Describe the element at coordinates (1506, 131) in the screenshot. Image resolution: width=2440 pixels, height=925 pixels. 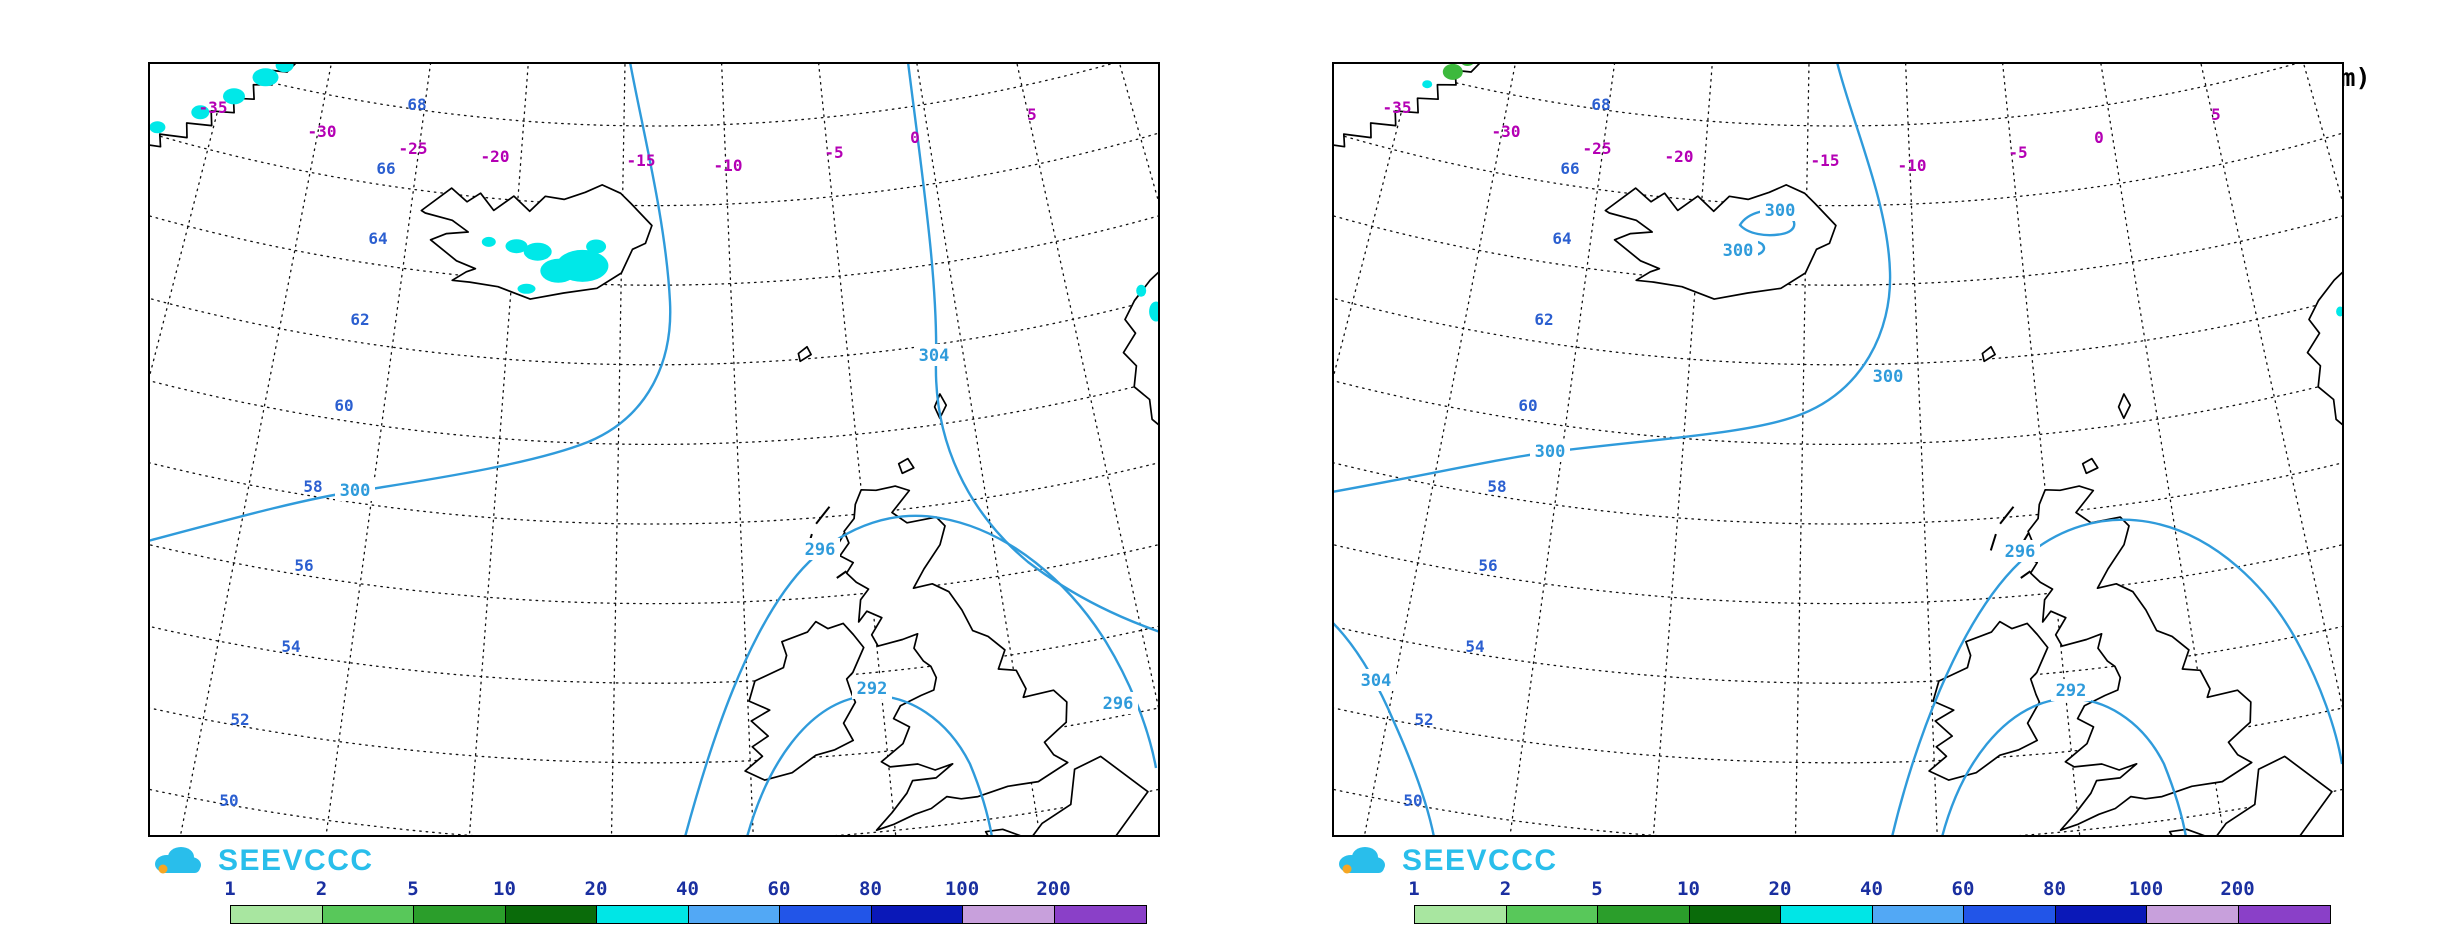
I see `longitude-label: -30` at that location.